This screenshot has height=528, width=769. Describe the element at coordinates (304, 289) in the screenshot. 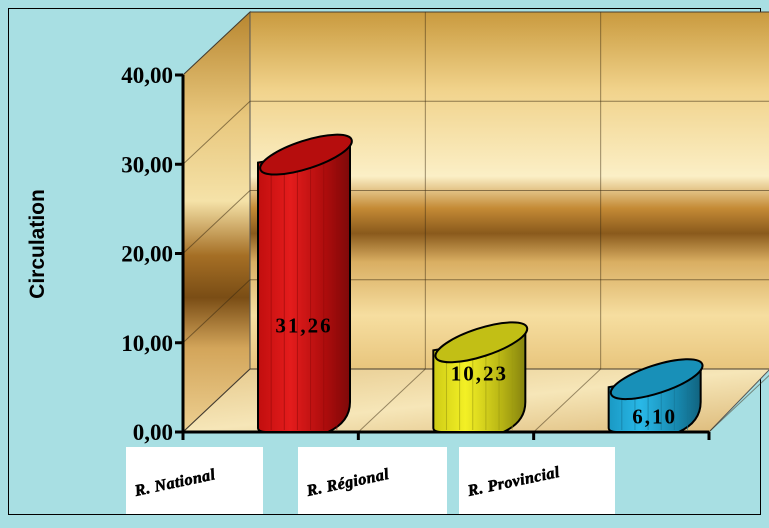

I see `bar-body` at that location.